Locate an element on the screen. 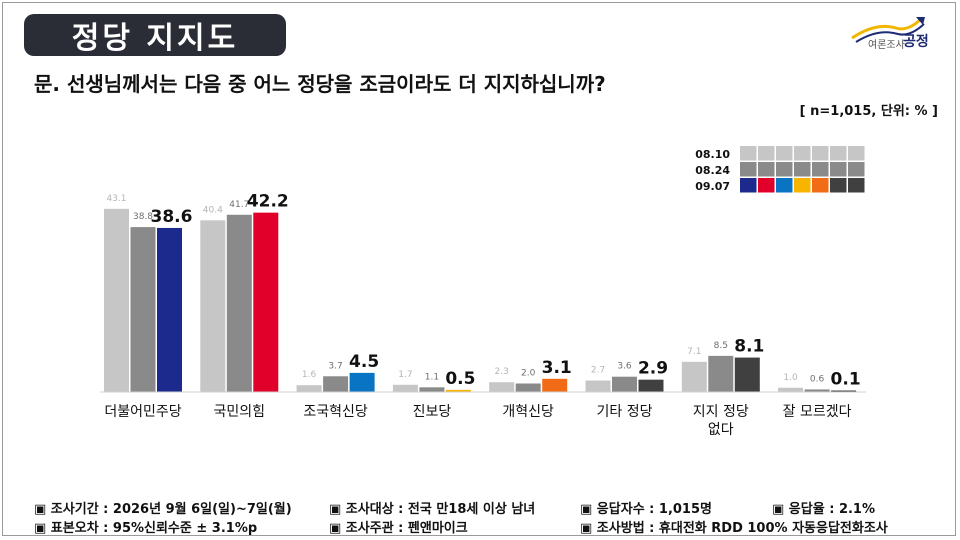 This screenshot has height=540, width=960. data-label-08.10-6: 7.1 is located at coordinates (694, 352).